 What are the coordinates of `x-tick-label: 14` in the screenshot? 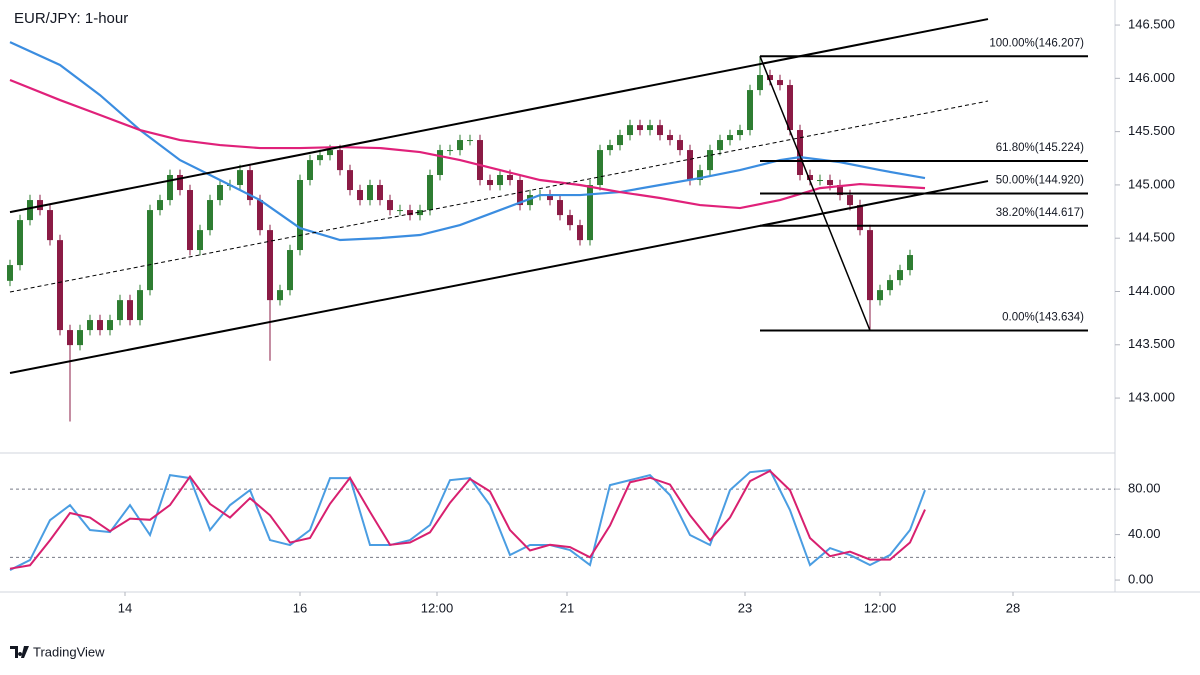 It's located at (125, 607).